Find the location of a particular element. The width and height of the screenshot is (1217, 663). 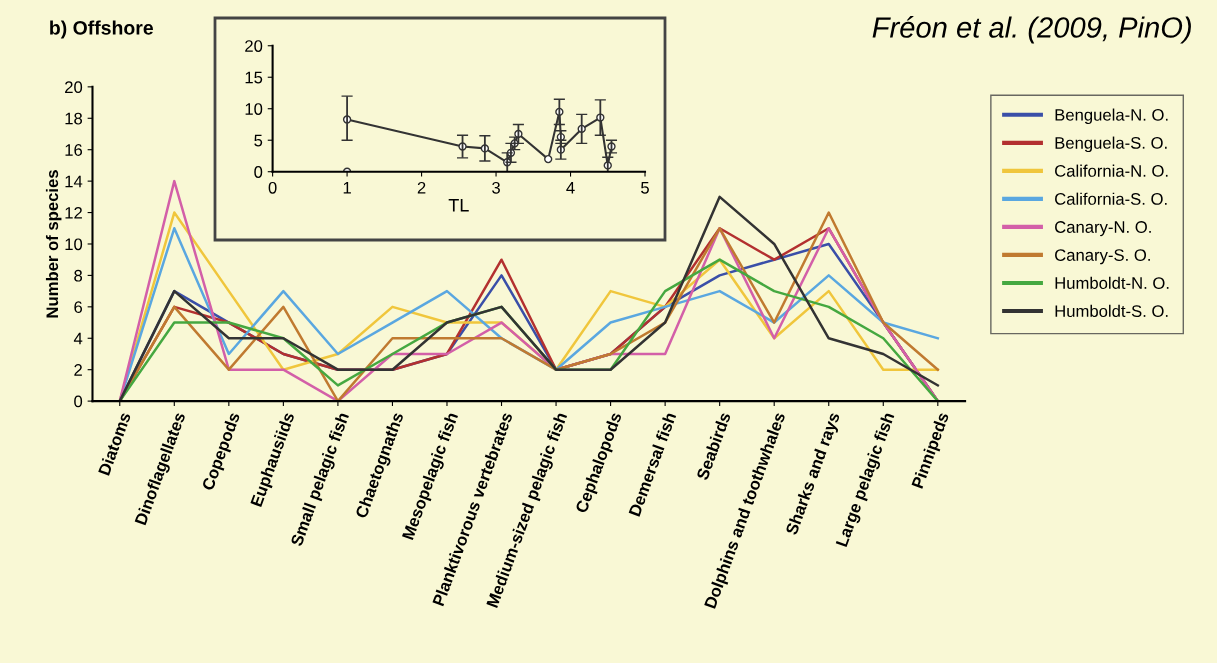

y-tick-label: 5 is located at coordinates (258, 140).